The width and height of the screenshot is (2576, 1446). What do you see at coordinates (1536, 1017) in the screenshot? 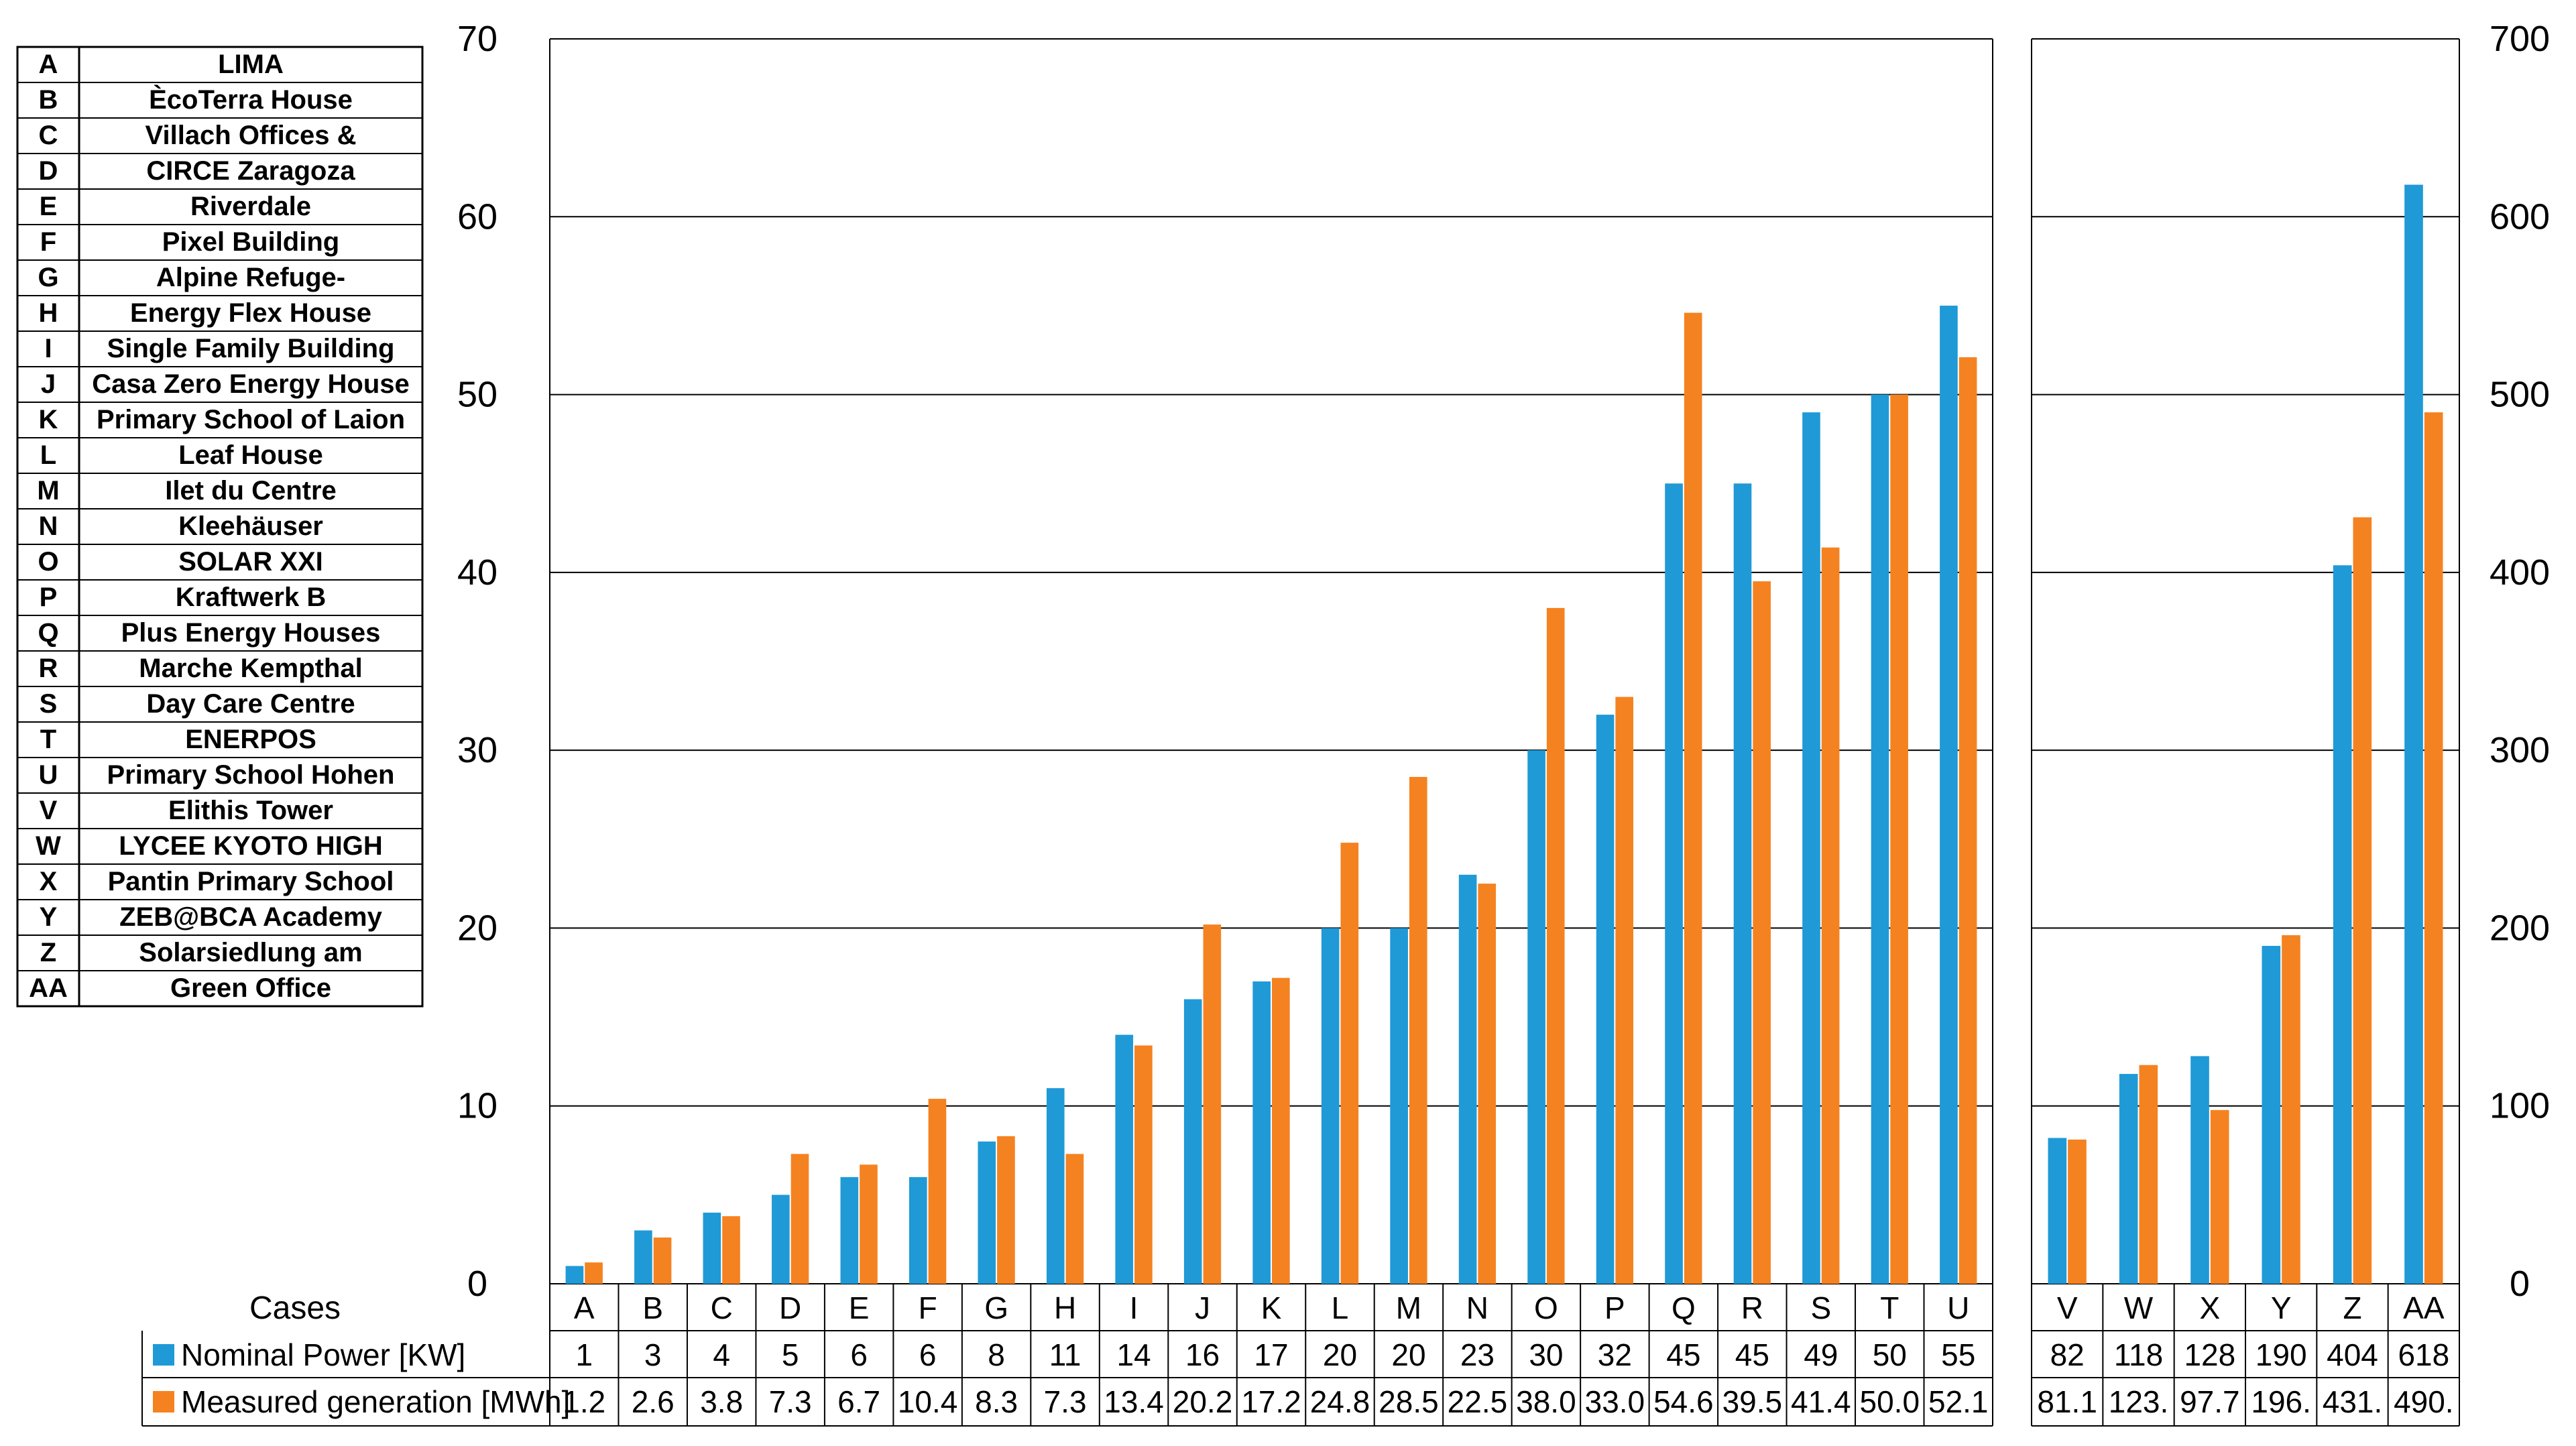
I see `left-bar-nominal-o` at bounding box center [1536, 1017].